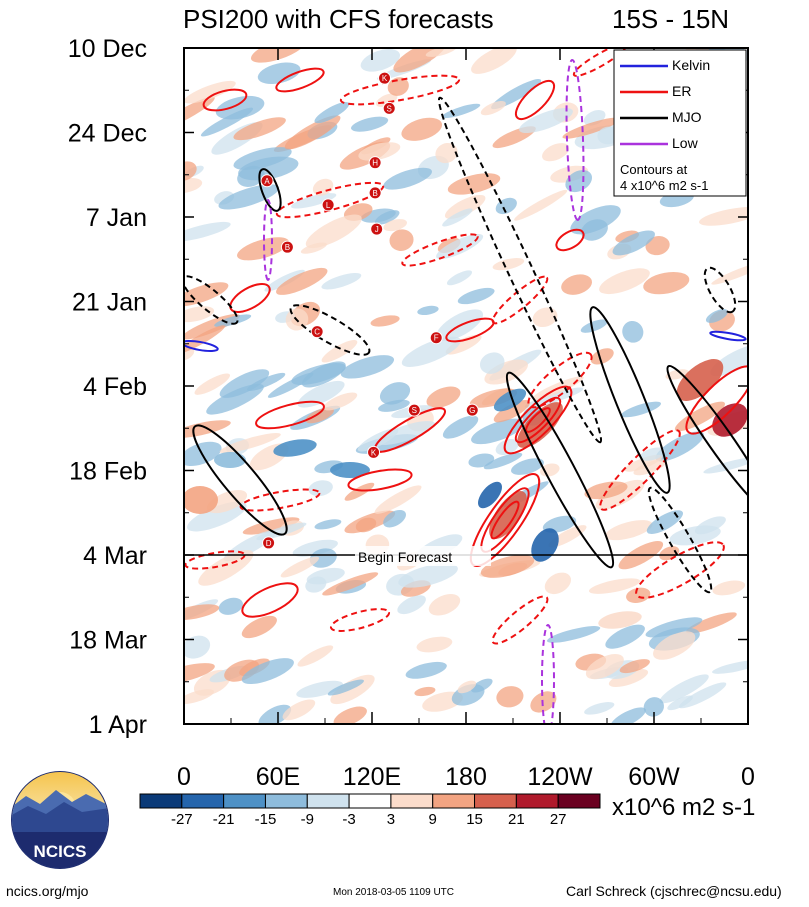  What do you see at coordinates (369, 310) in the screenshot?
I see `storm-markers: A B L B H K S J C F S G K D` at bounding box center [369, 310].